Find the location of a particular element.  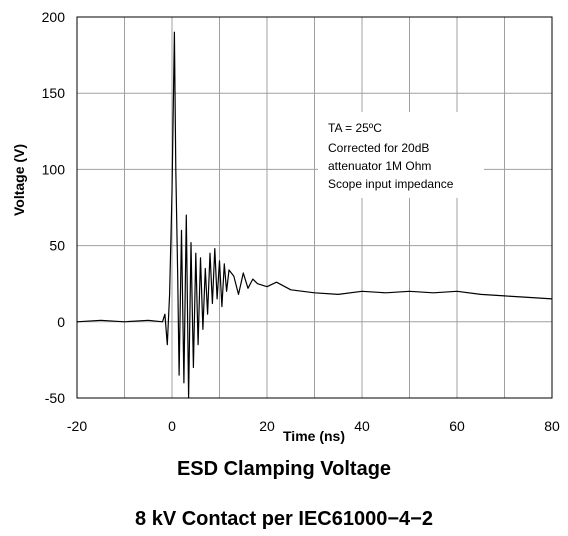

y-tick-label: -50 is located at coordinates (55, 398).